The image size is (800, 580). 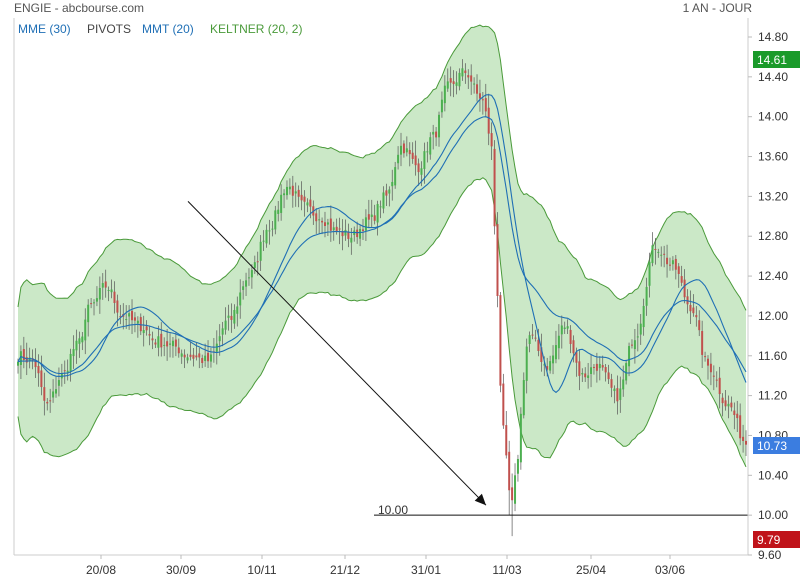 I want to click on y-tick-label: 10.00, so click(x=773, y=515).